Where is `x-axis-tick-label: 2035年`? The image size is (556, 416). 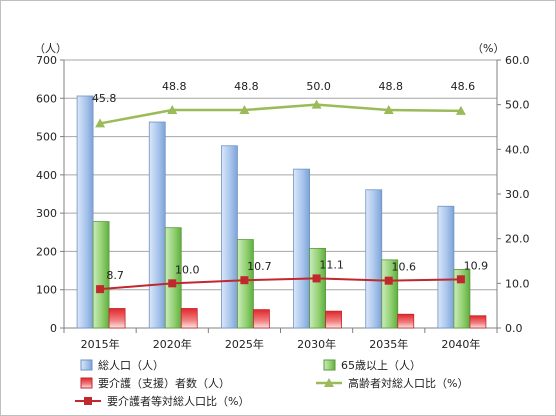
x-axis-tick-label: 2035年 is located at coordinates (388, 344).